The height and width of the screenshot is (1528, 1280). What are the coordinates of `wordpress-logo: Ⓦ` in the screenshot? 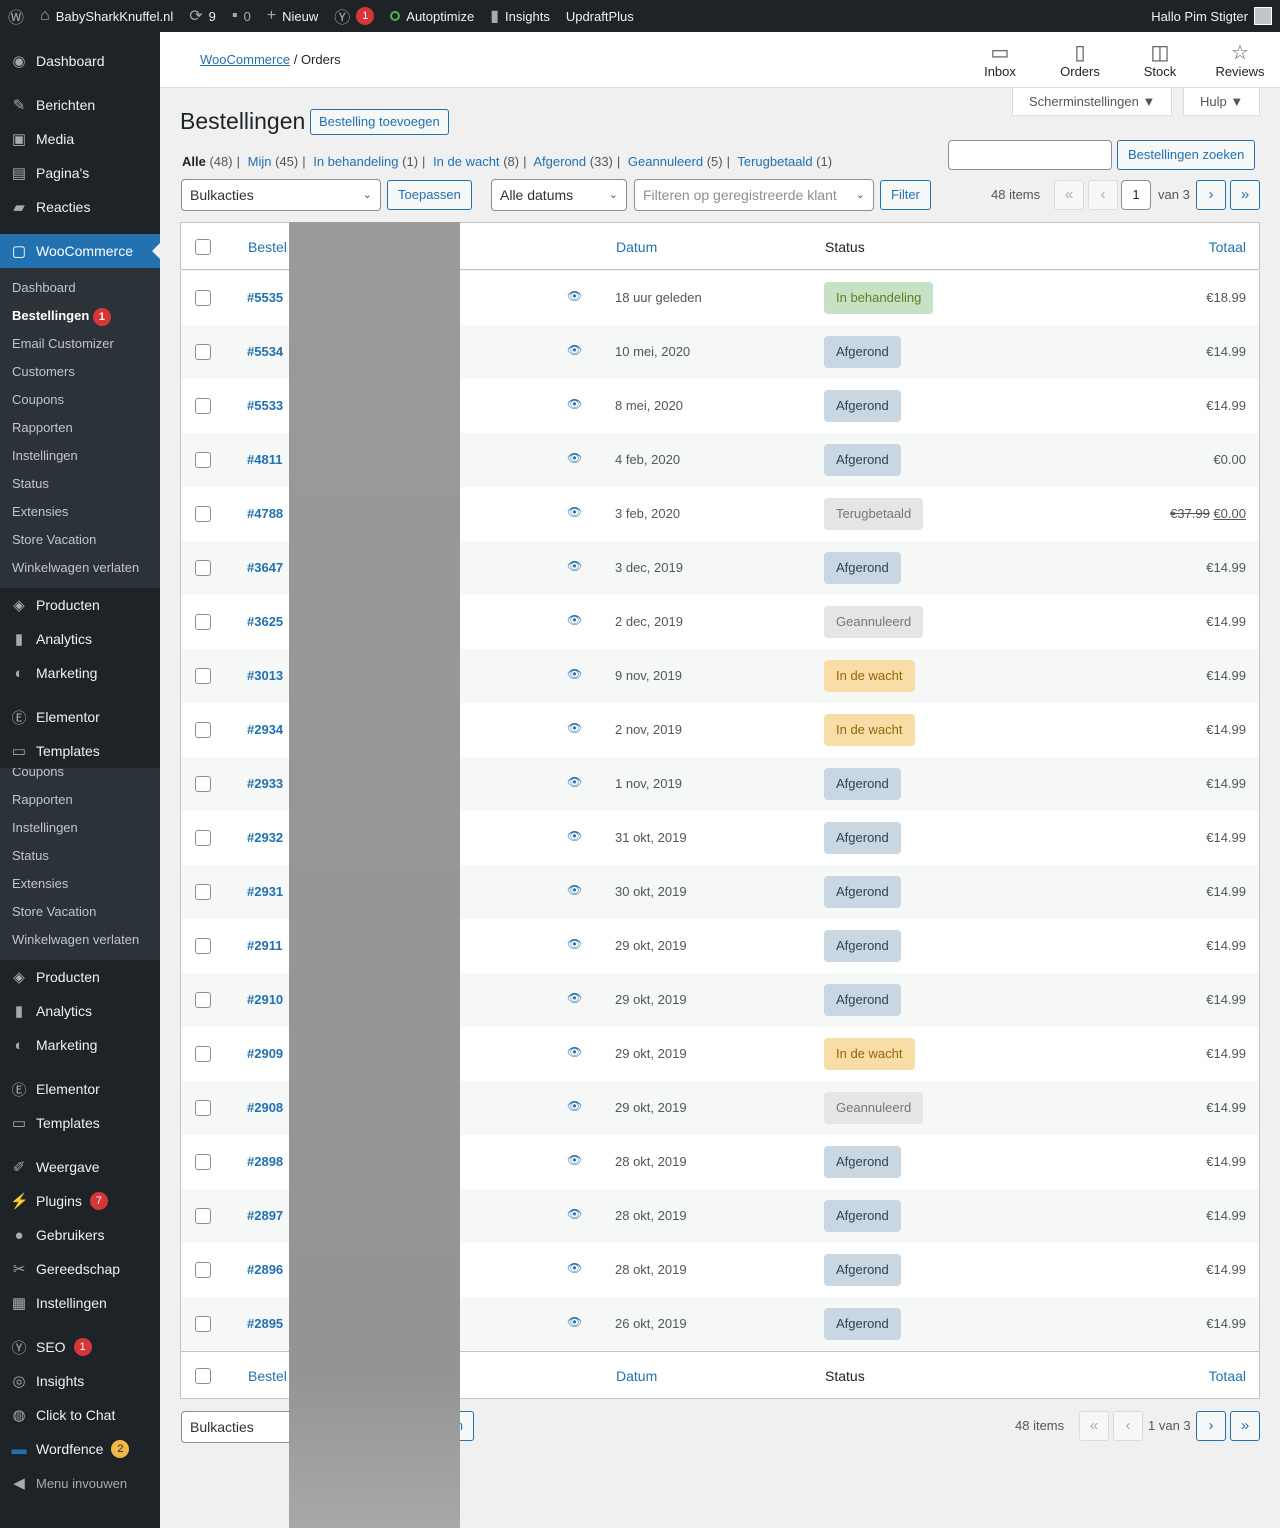 It's located at (16, 16).